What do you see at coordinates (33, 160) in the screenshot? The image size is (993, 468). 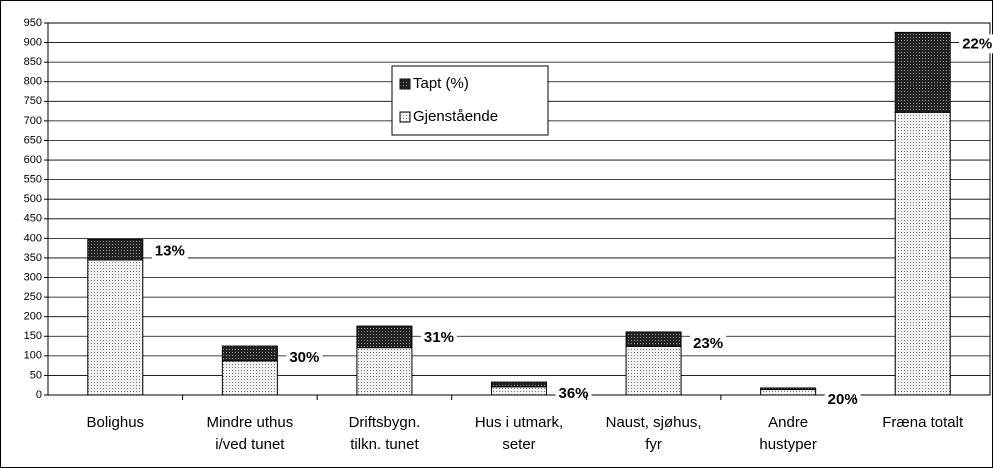 I see `y-tick-label: 600` at bounding box center [33, 160].